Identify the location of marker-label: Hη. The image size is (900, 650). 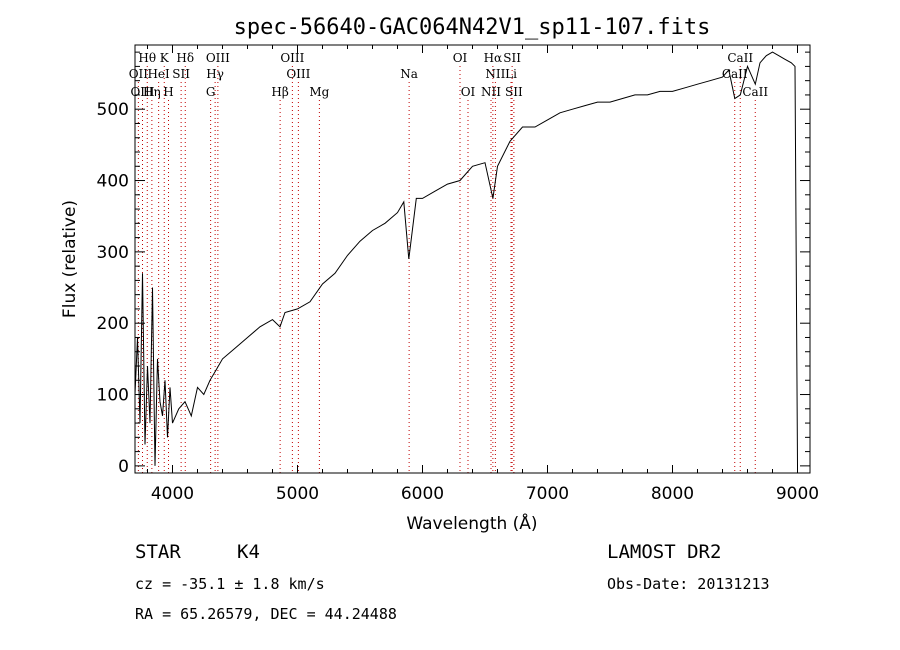
(152, 92).